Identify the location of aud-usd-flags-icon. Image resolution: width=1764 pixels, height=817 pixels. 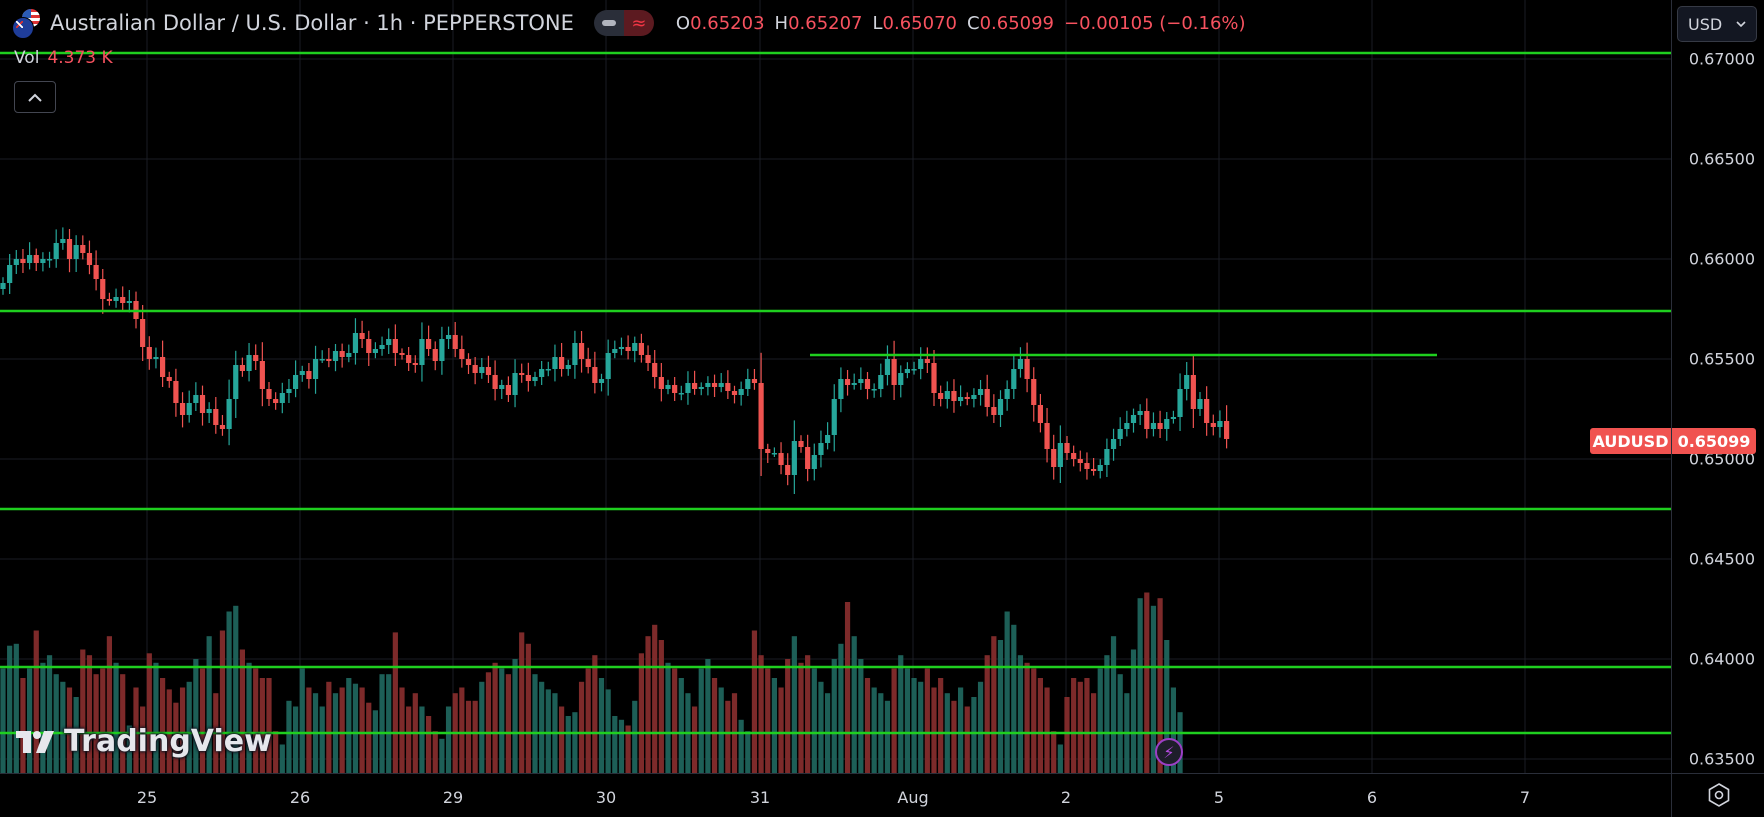
(27, 24).